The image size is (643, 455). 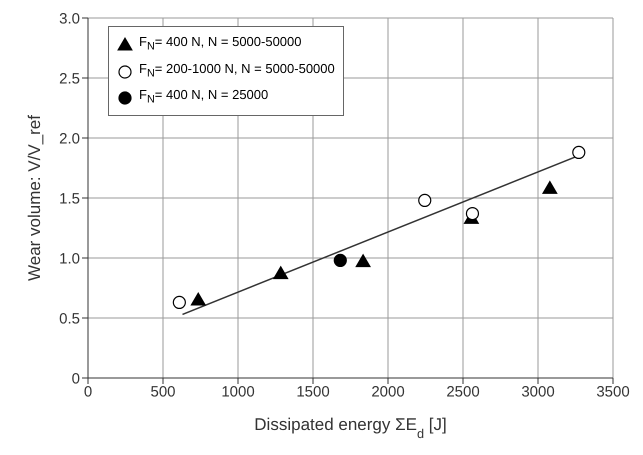 What do you see at coordinates (69, 139) in the screenshot?
I see `y-tick-label: 2.0` at bounding box center [69, 139].